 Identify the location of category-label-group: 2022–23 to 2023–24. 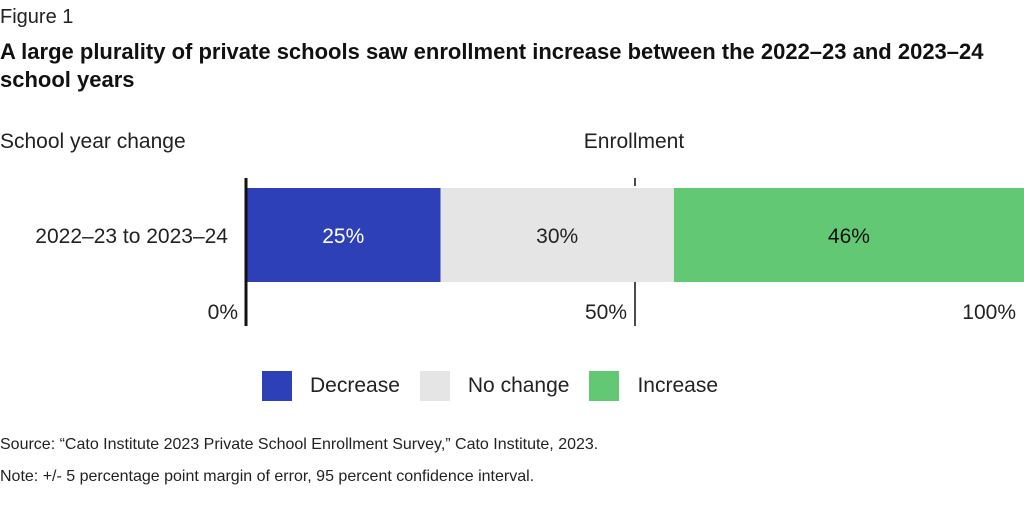
(131, 236).